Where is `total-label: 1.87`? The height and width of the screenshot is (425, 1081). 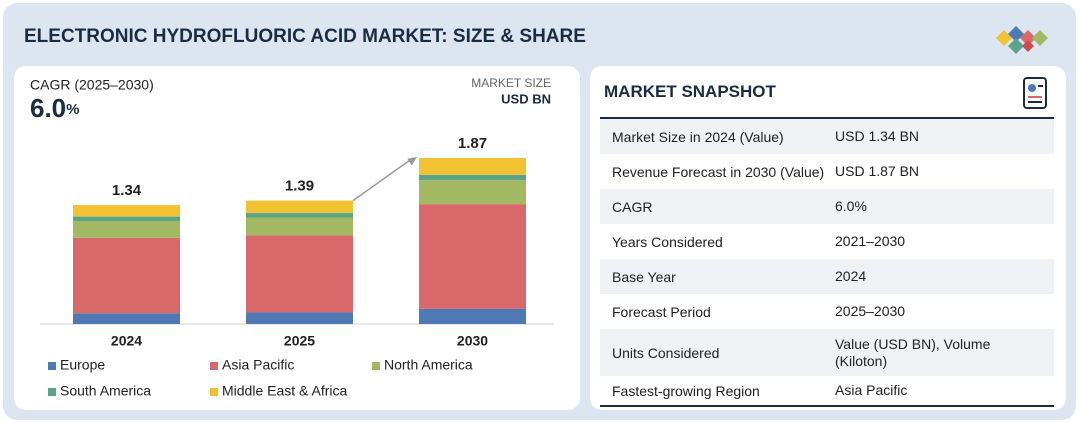 total-label: 1.87 is located at coordinates (472, 143).